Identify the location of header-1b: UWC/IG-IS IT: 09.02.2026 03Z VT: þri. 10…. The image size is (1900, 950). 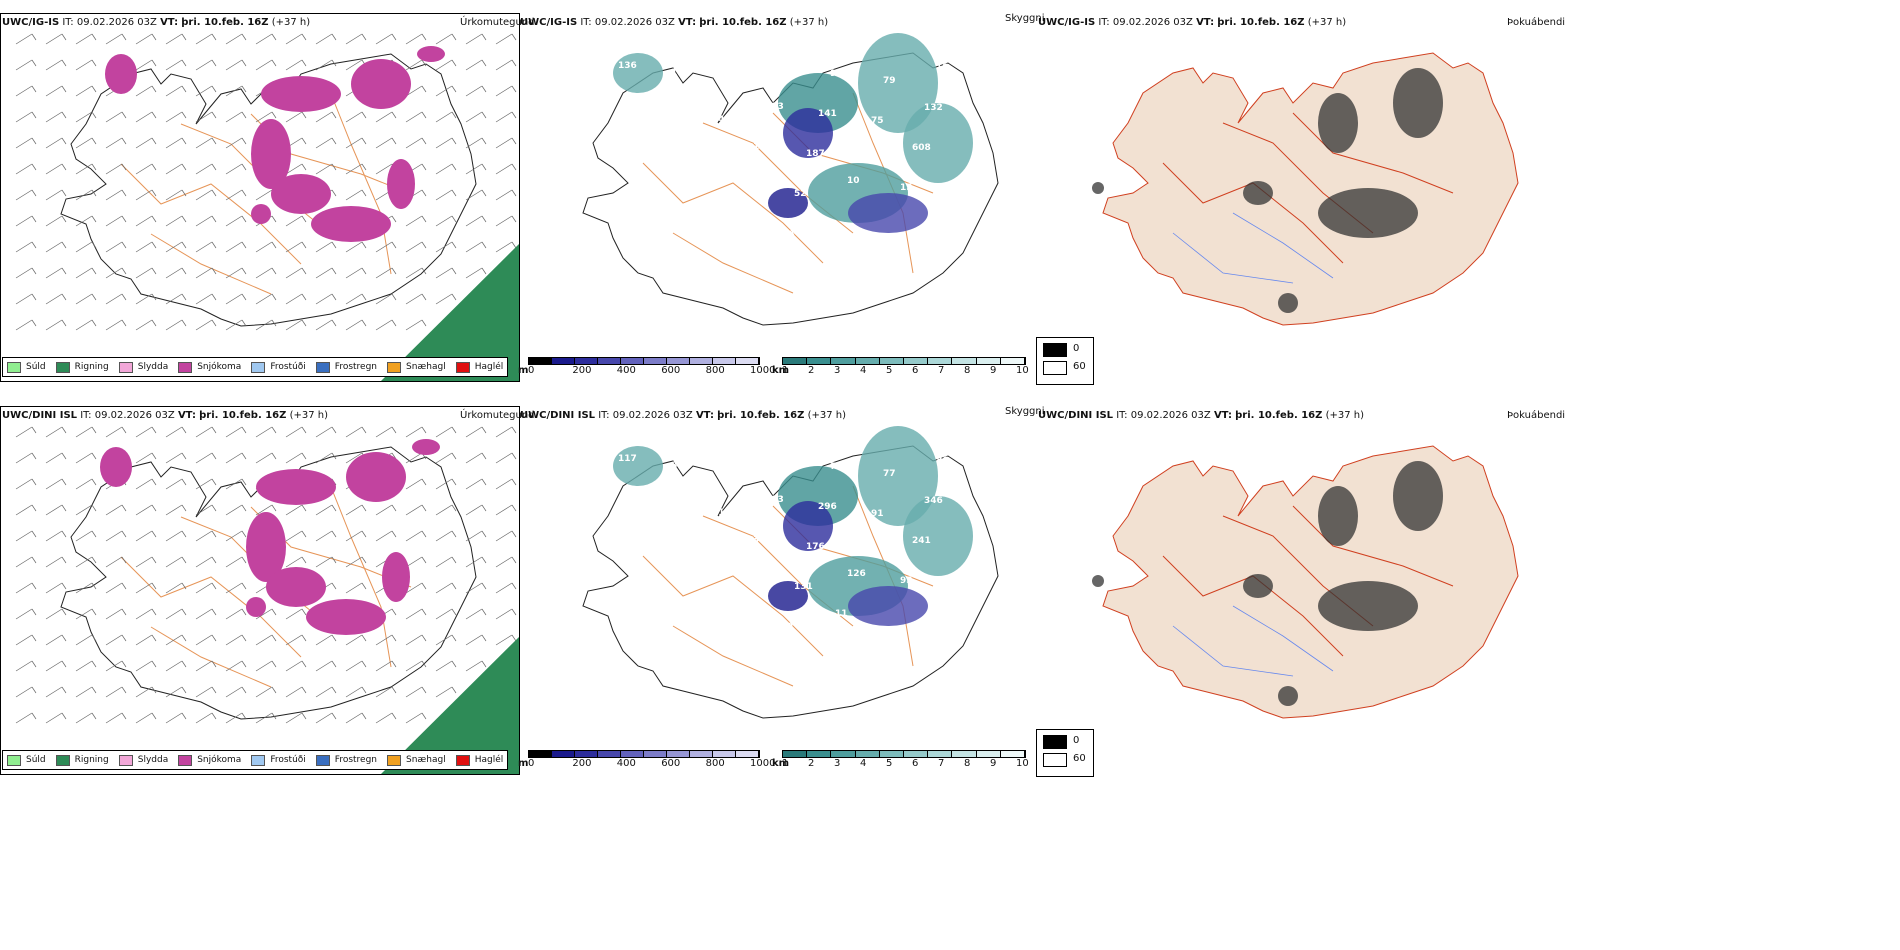
(674, 22).